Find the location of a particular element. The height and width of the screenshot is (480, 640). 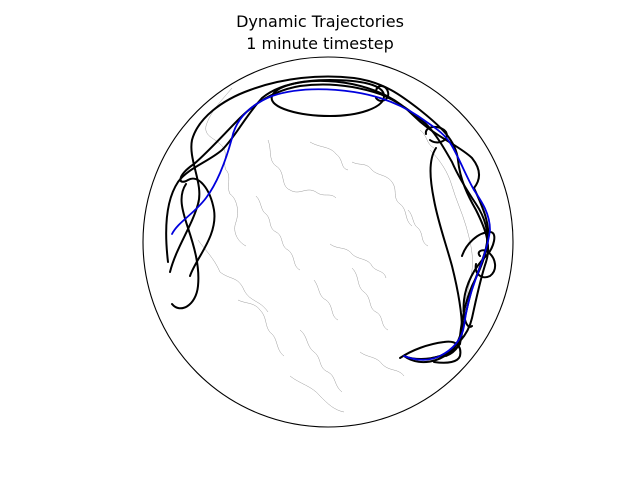

trajectory-loop-small is located at coordinates (382, 93).